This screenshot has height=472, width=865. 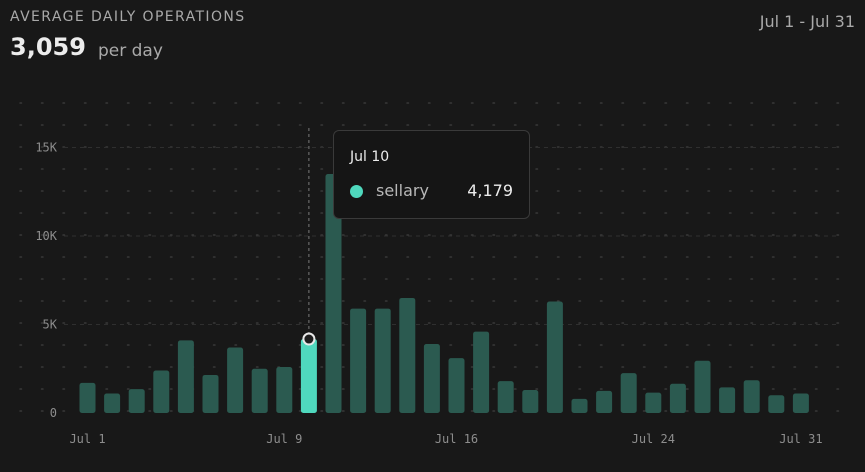 I want to click on y-tick-label: 15K, so click(x=46, y=148).